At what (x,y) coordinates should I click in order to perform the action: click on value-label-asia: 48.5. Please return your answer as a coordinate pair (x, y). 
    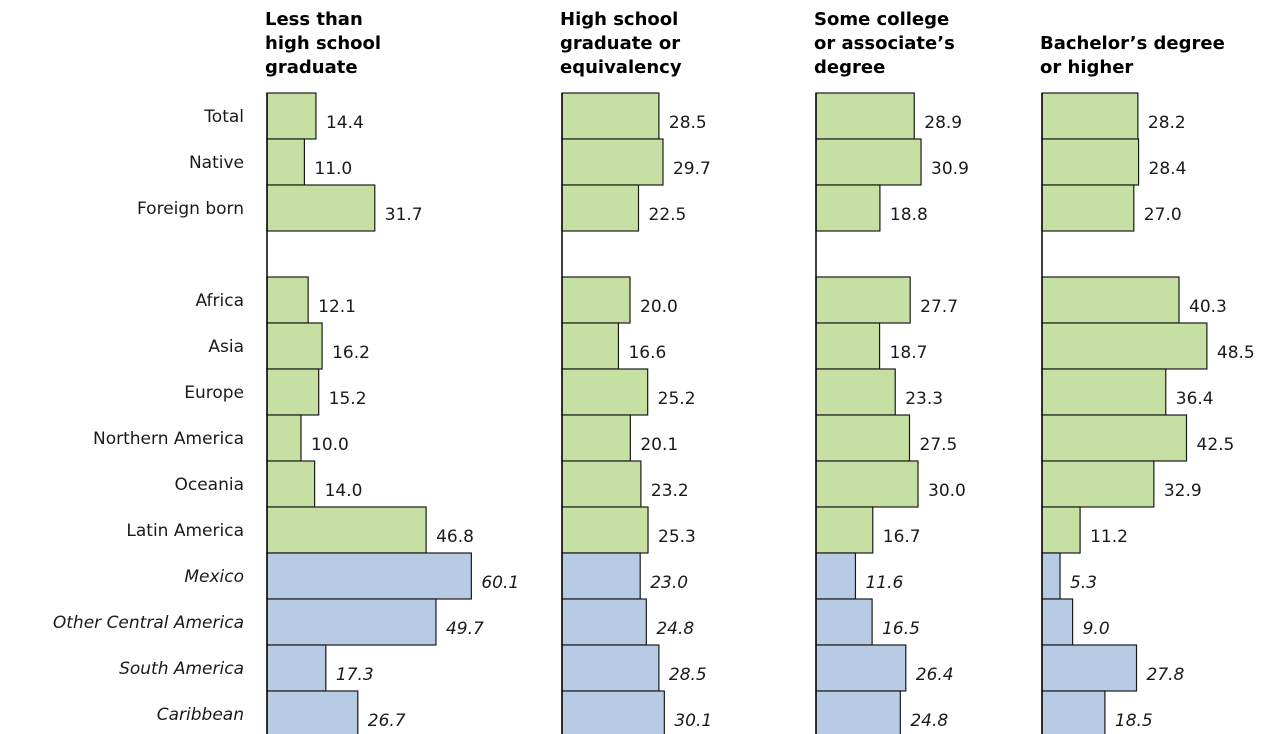
    Looking at the image, I should click on (1236, 353).